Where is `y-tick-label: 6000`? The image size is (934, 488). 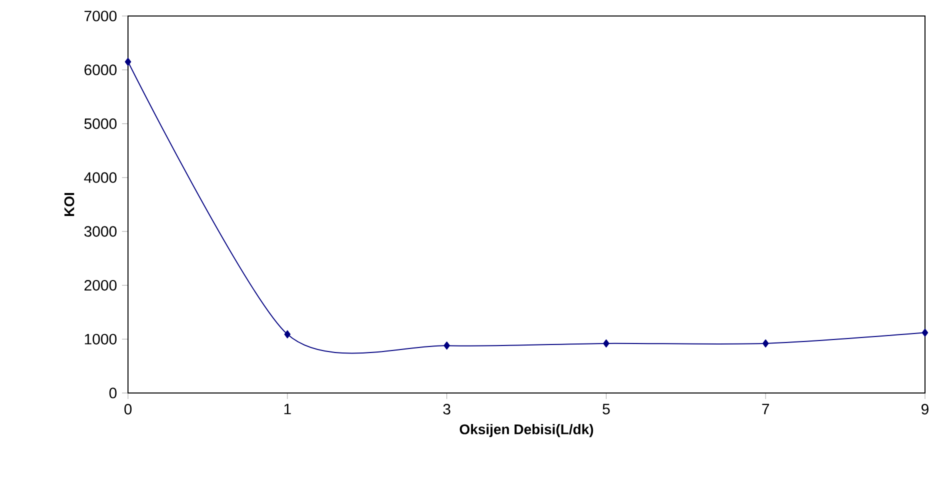
y-tick-label: 6000 is located at coordinates (100, 70).